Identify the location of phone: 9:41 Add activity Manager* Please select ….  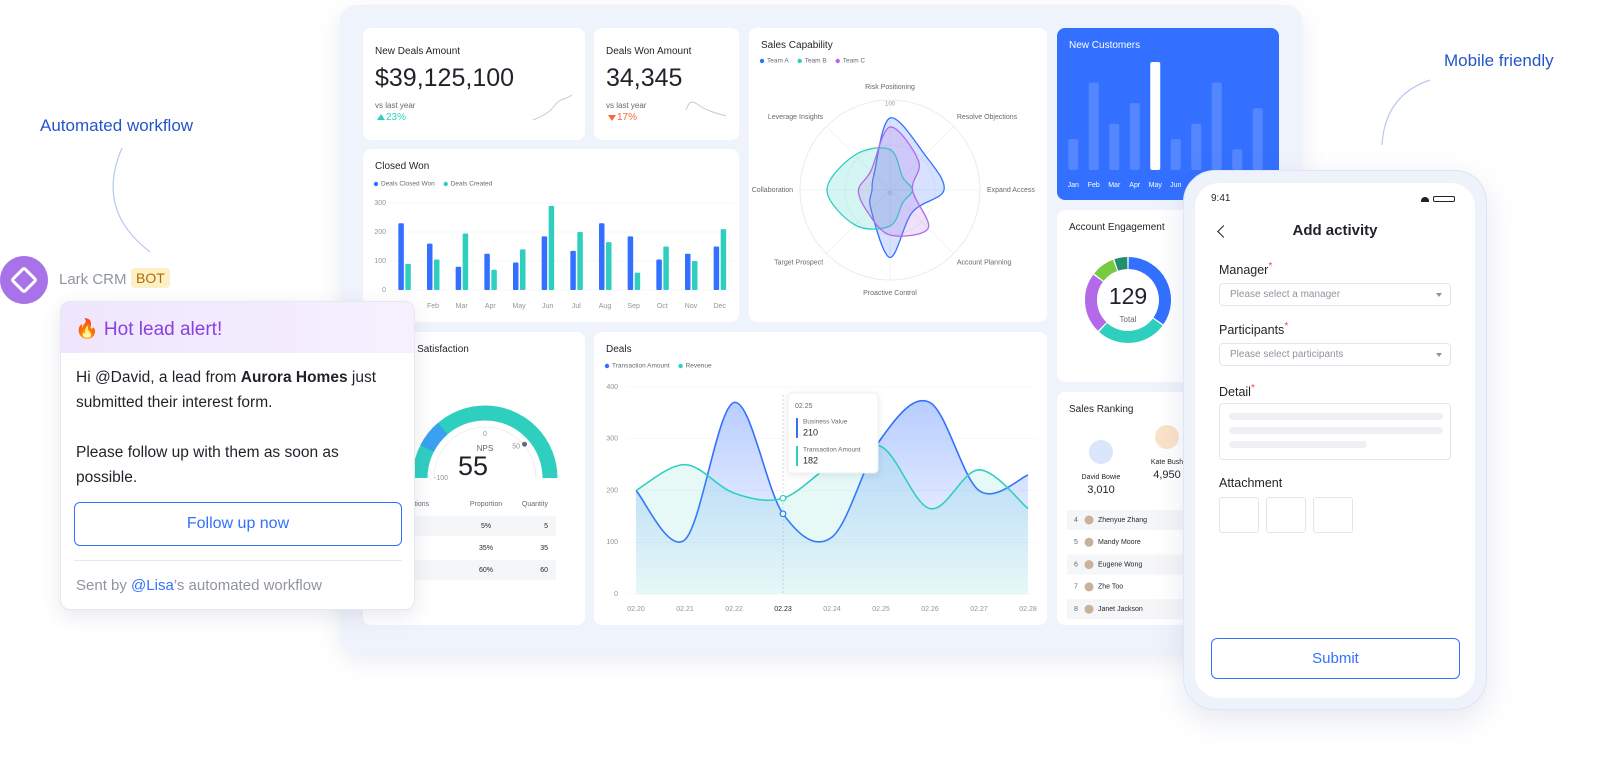
(1335, 440).